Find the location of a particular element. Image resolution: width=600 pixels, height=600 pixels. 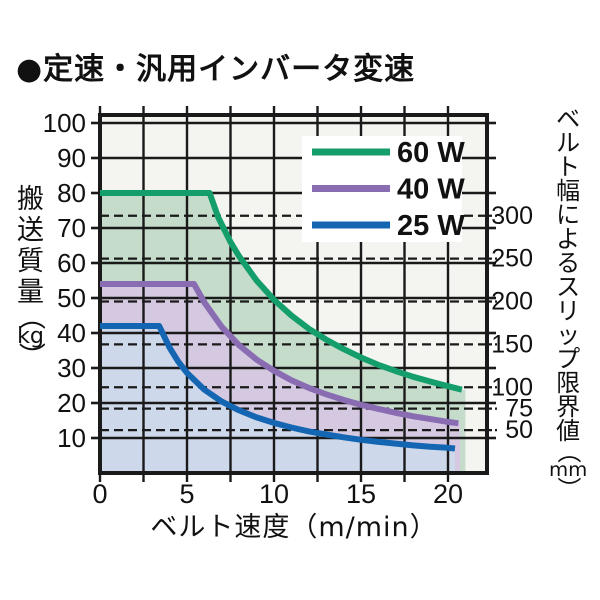

x-tick-label: 20 is located at coordinates (448, 494).